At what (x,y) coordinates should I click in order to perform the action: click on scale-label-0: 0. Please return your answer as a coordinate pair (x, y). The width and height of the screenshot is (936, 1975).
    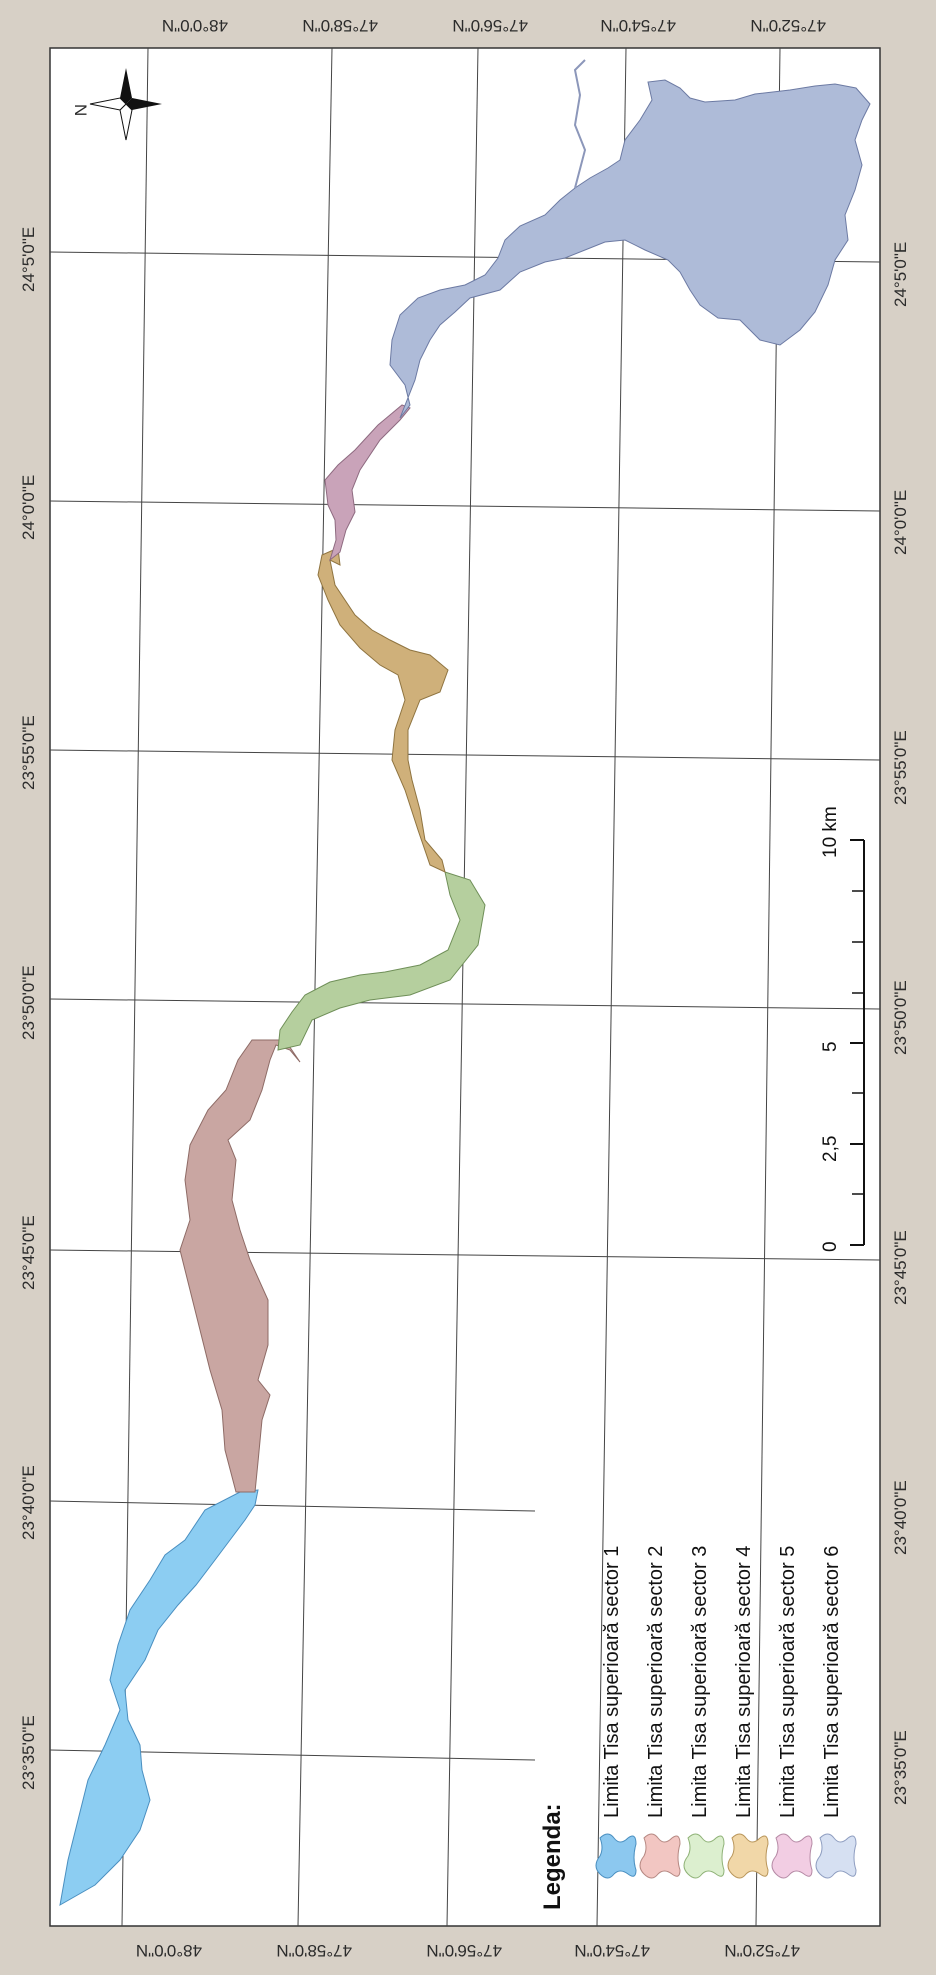
    Looking at the image, I should click on (830, 1246).